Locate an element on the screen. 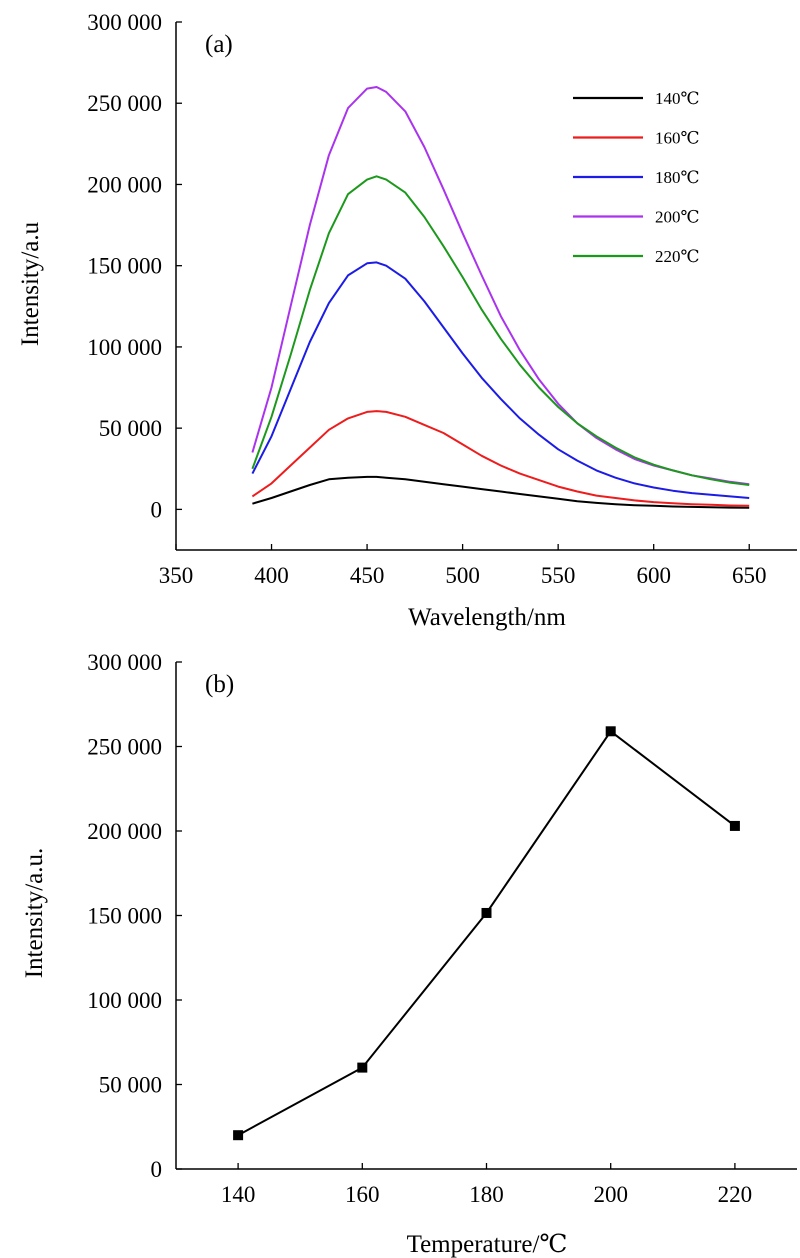 The height and width of the screenshot is (1258, 800). legend-label: 140℃ is located at coordinates (677, 98).